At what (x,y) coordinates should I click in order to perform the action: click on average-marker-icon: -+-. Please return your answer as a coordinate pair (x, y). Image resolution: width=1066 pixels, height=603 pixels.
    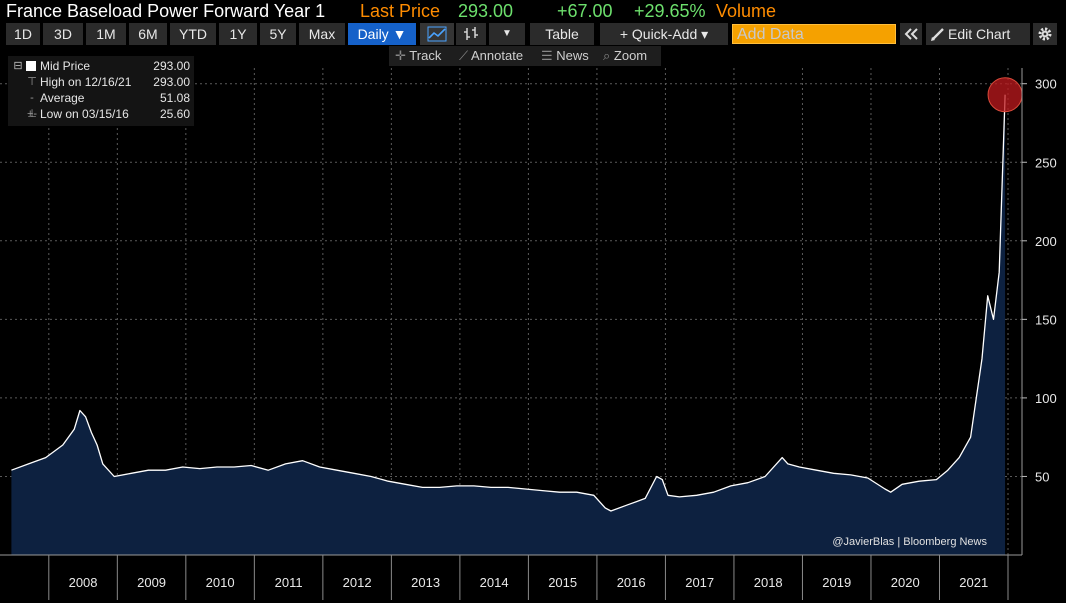
    Looking at the image, I should click on (32, 106).